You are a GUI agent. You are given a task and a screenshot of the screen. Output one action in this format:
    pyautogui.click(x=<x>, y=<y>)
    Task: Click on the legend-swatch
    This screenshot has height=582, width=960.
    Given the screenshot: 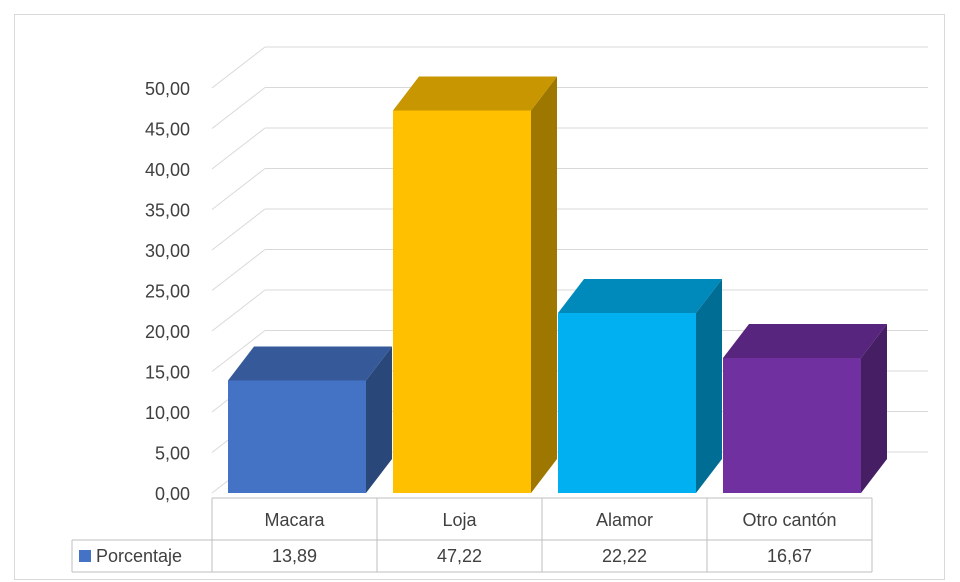 What is the action you would take?
    pyautogui.click(x=85, y=556)
    